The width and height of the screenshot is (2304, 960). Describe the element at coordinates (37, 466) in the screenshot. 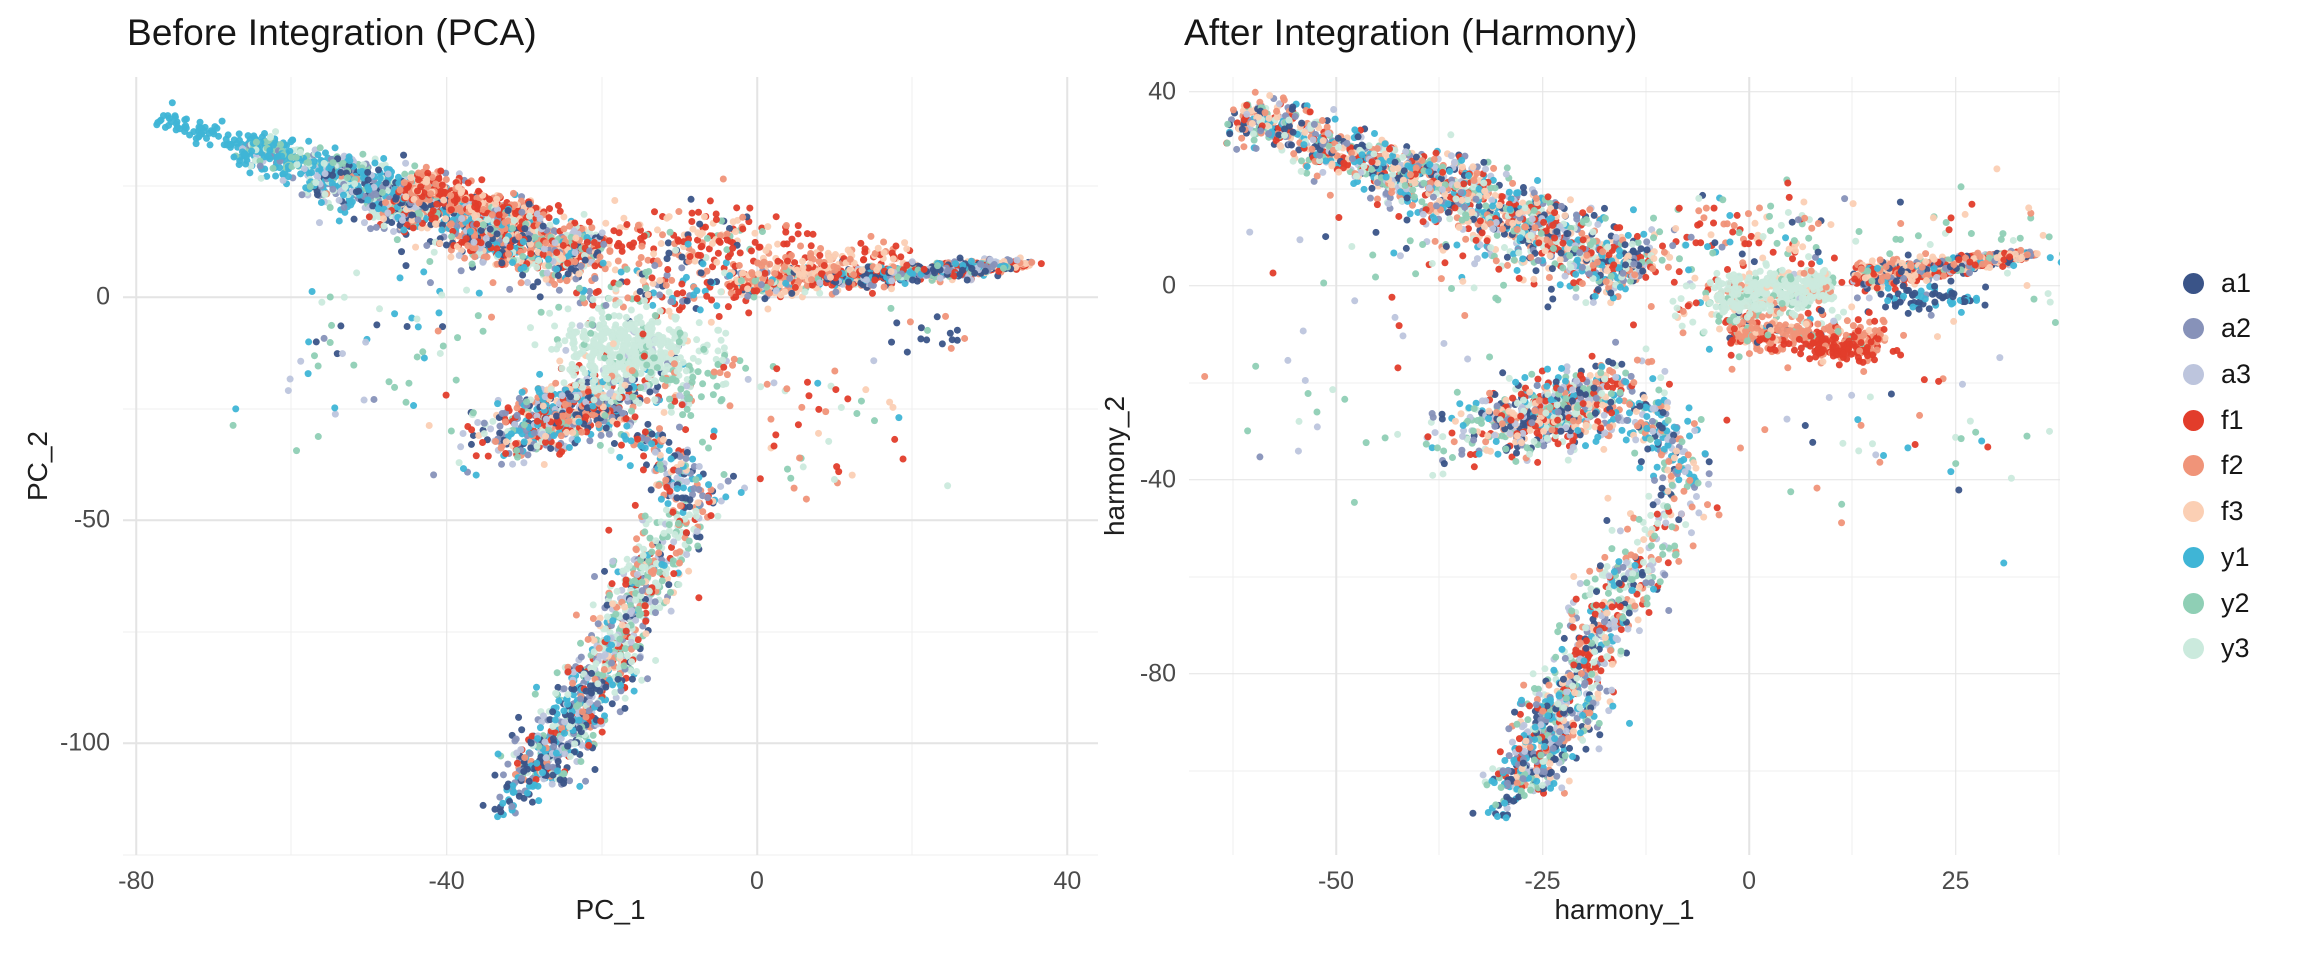

I see `y-axis-title-pca: PC_2` at that location.